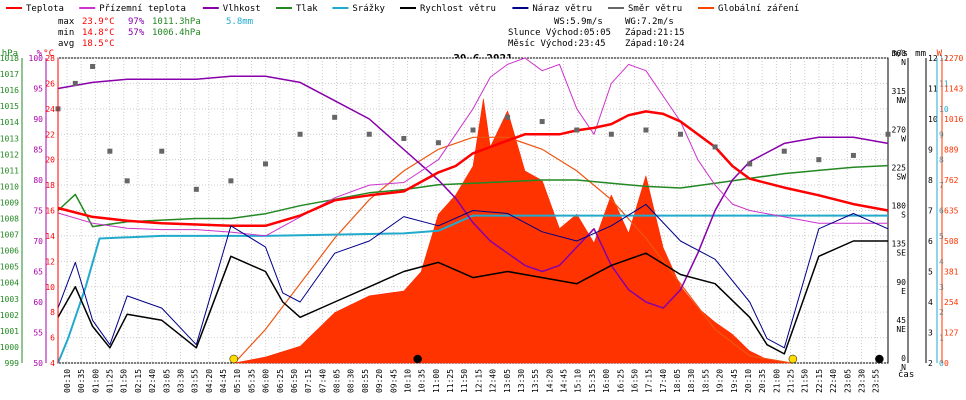  Describe the element at coordinates (944, 58) in the screenshot. I see `y-tick-rain_mm: 12` at that location.